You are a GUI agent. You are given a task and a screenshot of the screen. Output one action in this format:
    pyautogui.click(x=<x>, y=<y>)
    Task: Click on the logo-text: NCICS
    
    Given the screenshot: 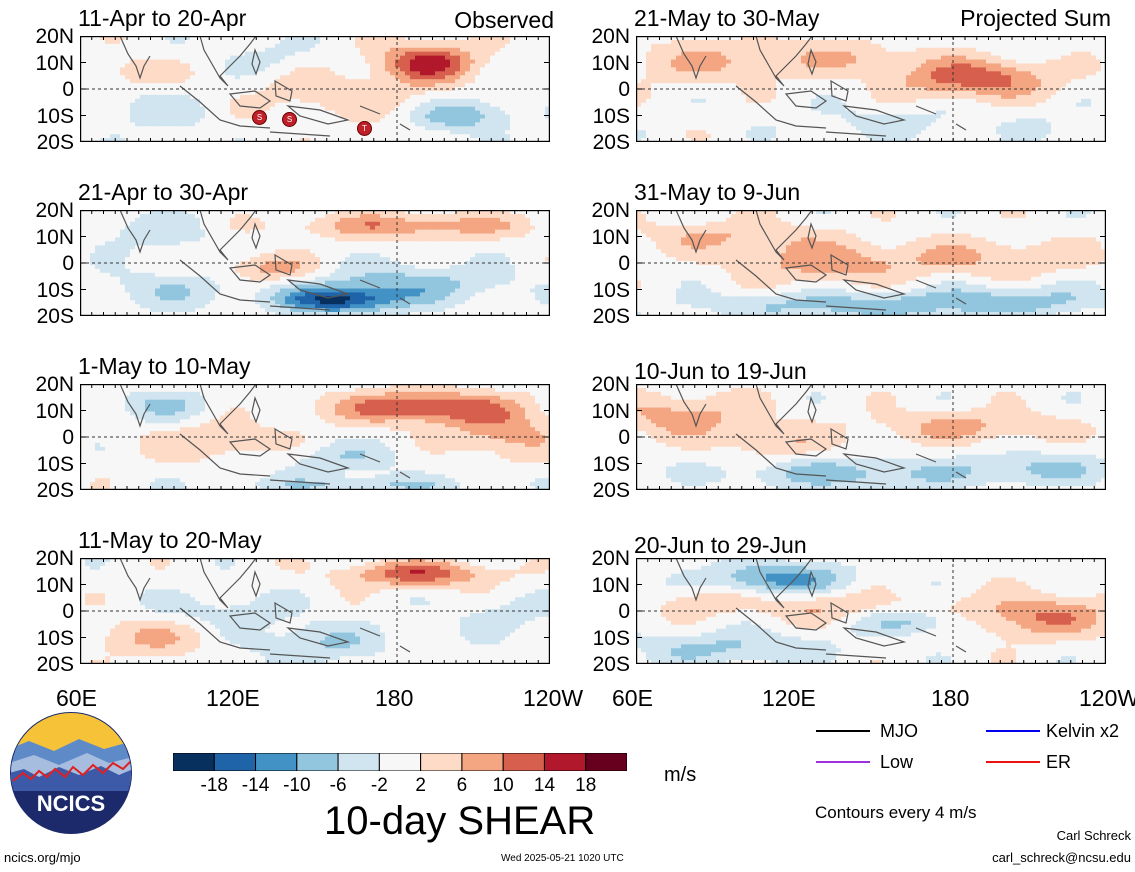 What is the action you would take?
    pyautogui.click(x=71, y=803)
    